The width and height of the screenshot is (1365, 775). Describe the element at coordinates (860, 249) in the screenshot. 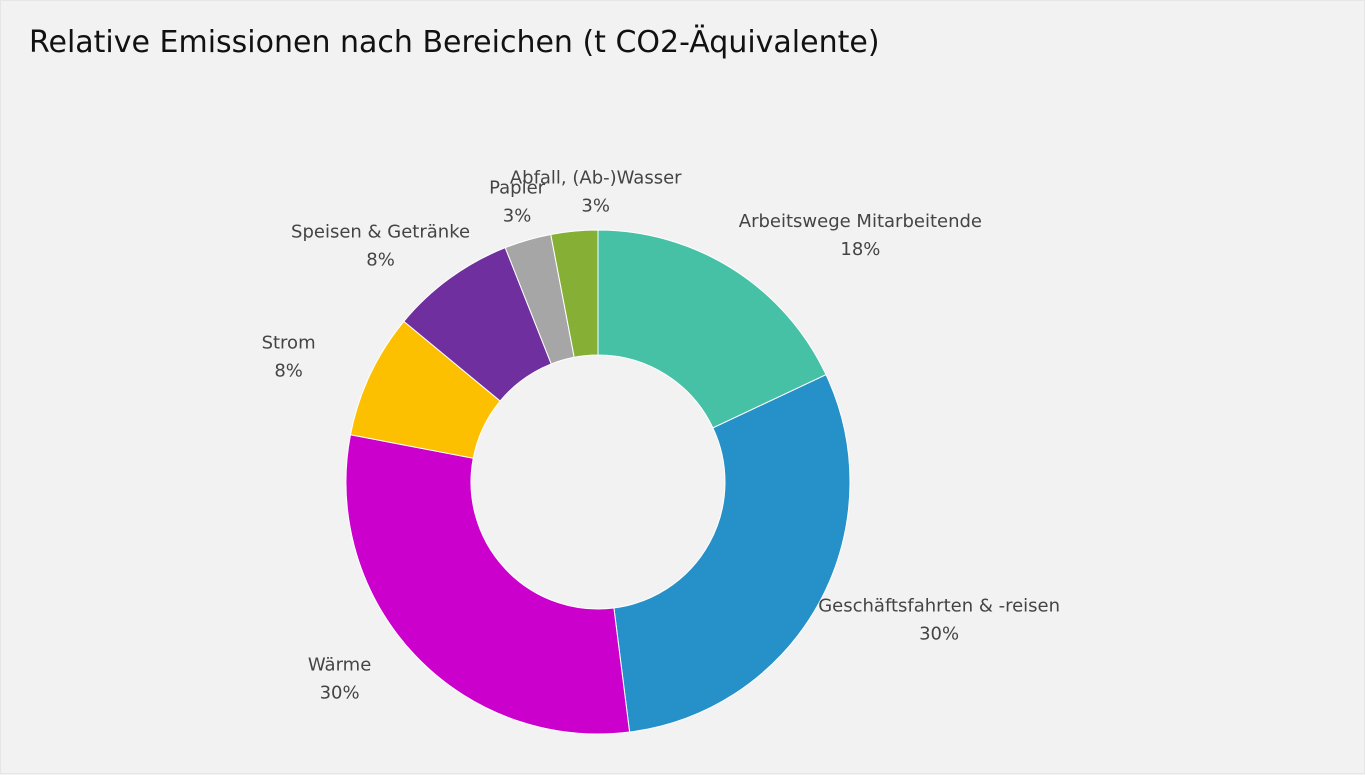

I see `slice-value: 18%` at that location.